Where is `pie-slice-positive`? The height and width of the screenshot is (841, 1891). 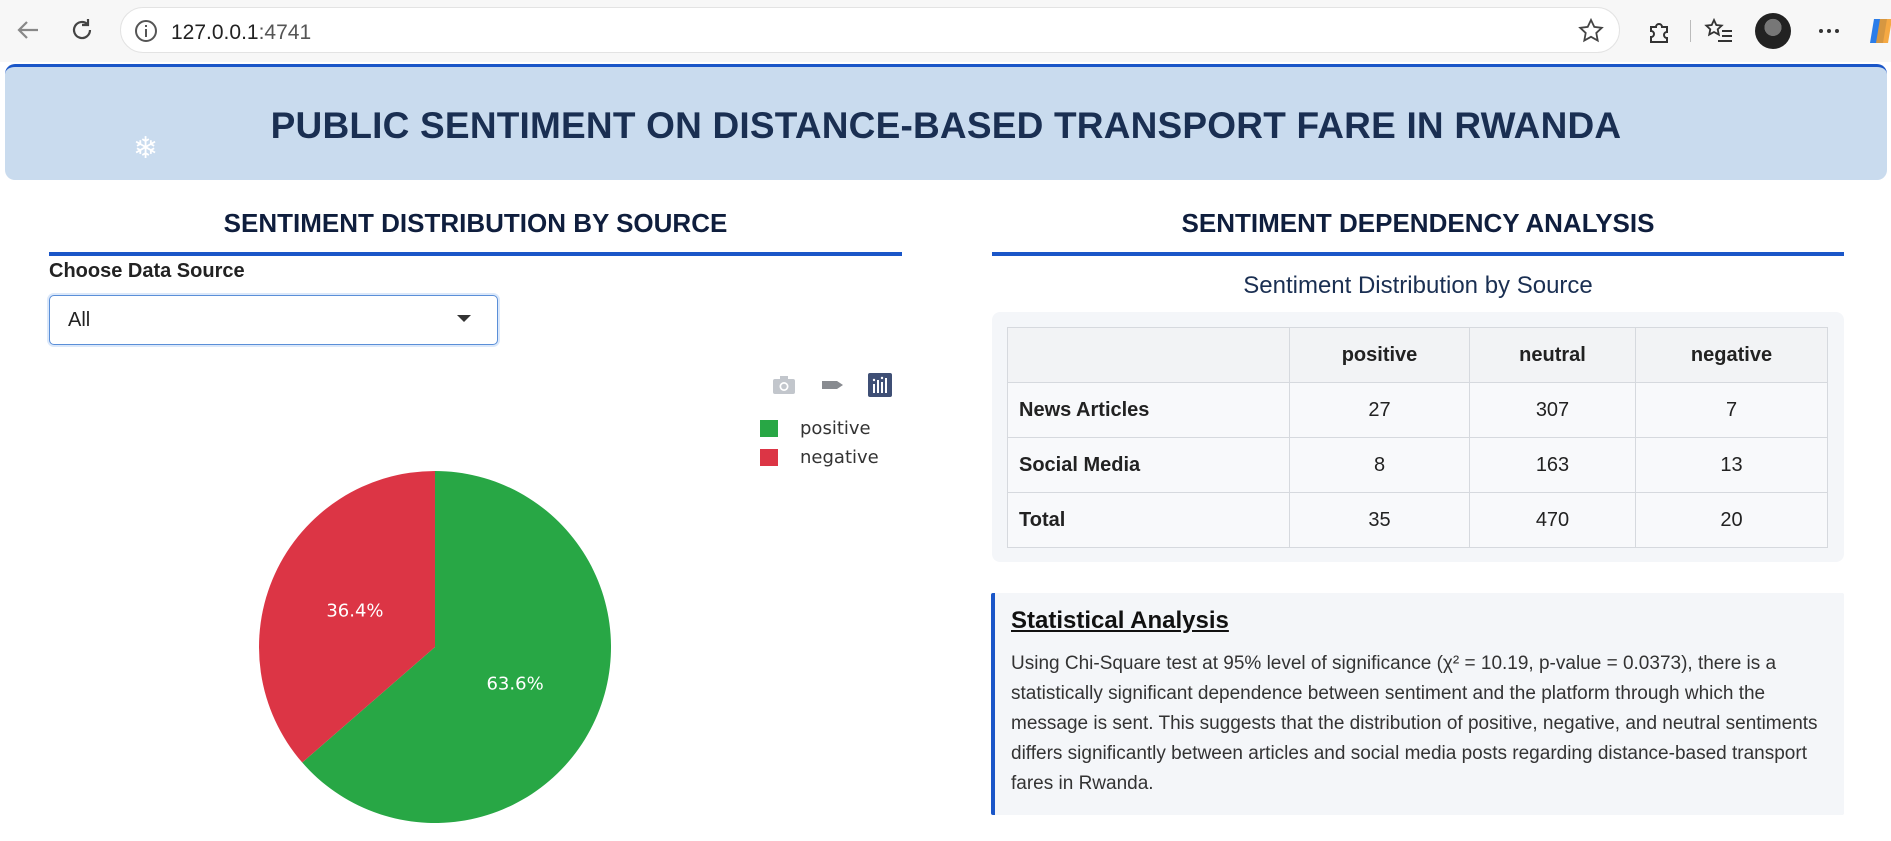
pie-slice-positive is located at coordinates (456, 647).